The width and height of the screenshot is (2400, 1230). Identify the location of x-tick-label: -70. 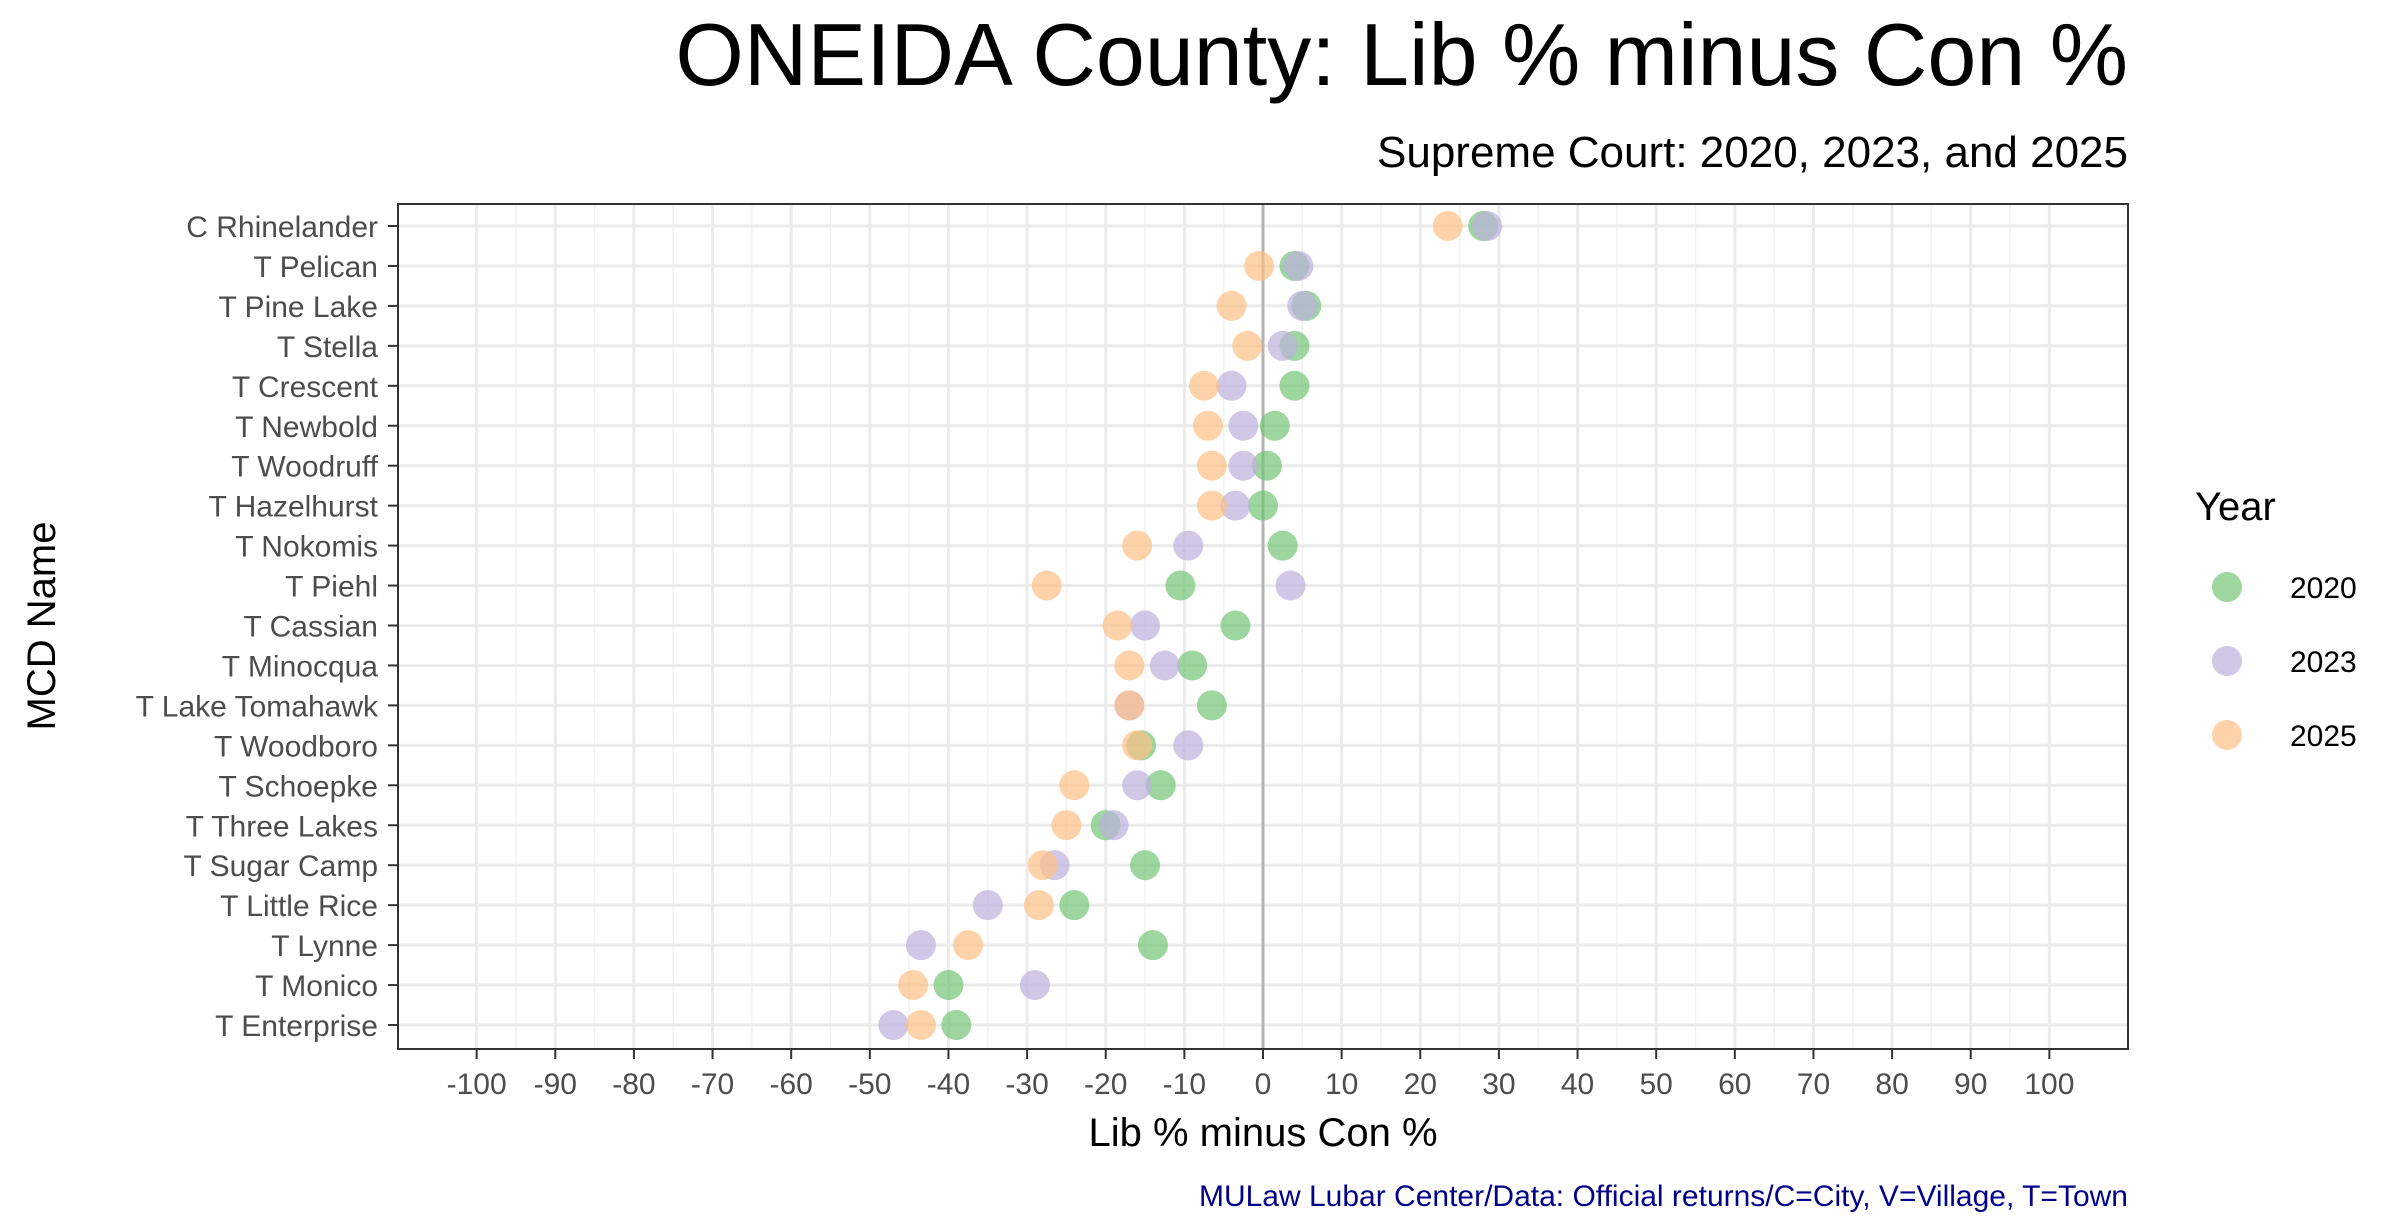
(712, 1084).